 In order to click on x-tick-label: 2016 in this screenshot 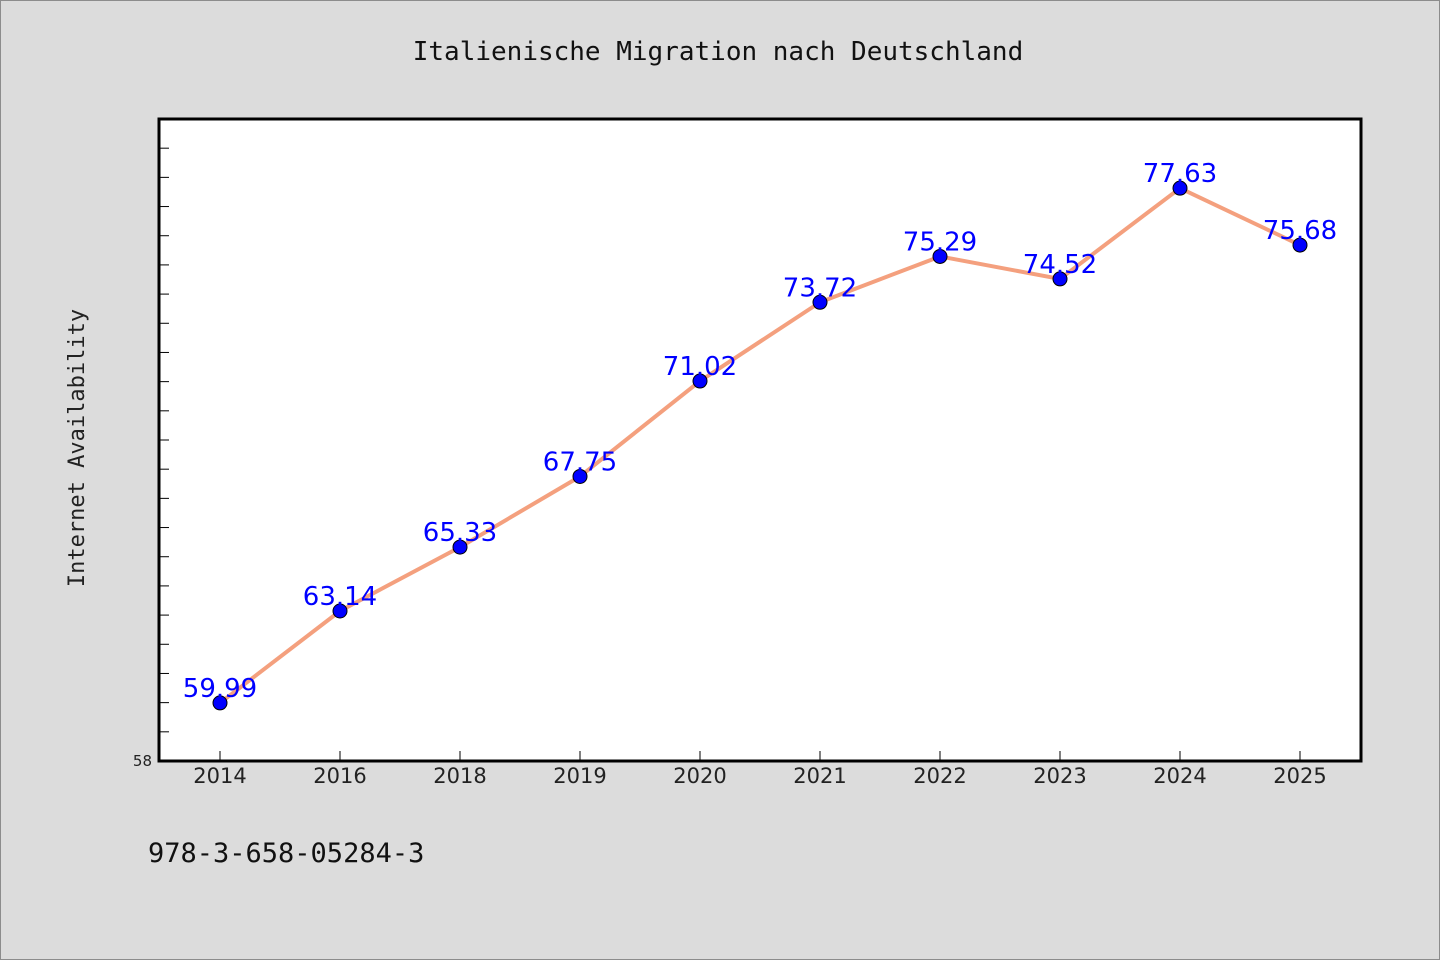, I will do `click(339, 776)`.